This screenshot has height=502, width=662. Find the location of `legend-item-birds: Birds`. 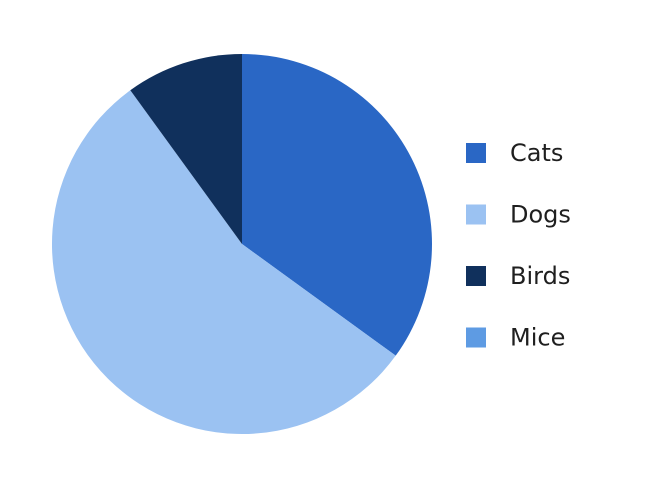

legend-item-birds: Birds is located at coordinates (518, 276).